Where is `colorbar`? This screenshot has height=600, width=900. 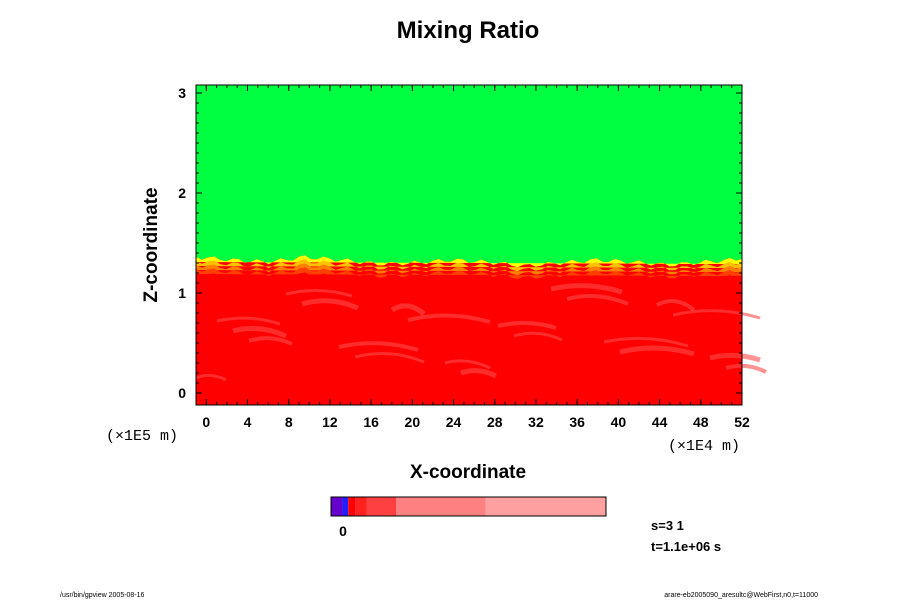
colorbar is located at coordinates (468, 506).